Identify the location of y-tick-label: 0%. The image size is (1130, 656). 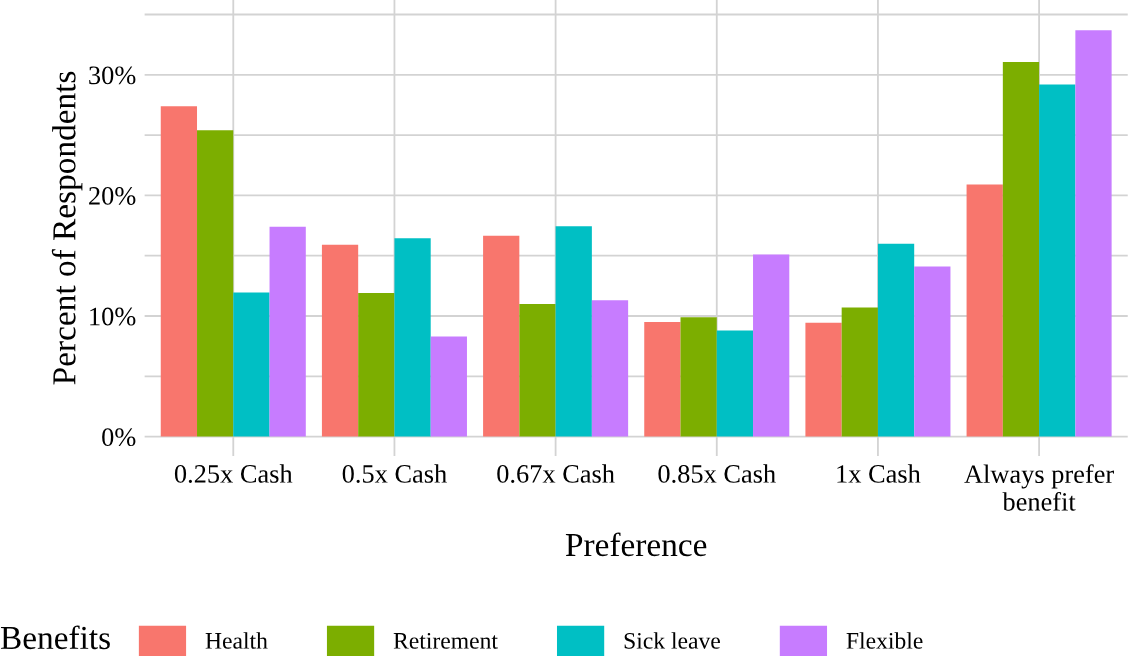
(119, 437).